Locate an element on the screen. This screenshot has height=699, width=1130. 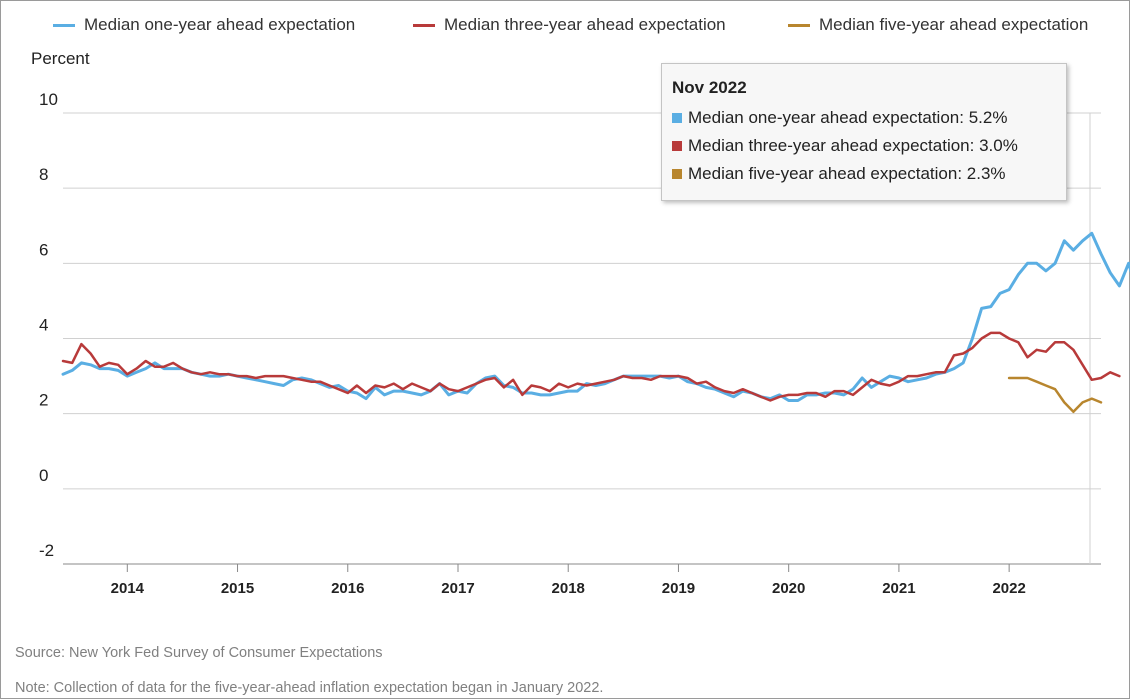
tooltip-row-one-year: Median one-year ahead expectation: 5.2% is located at coordinates (869, 118).